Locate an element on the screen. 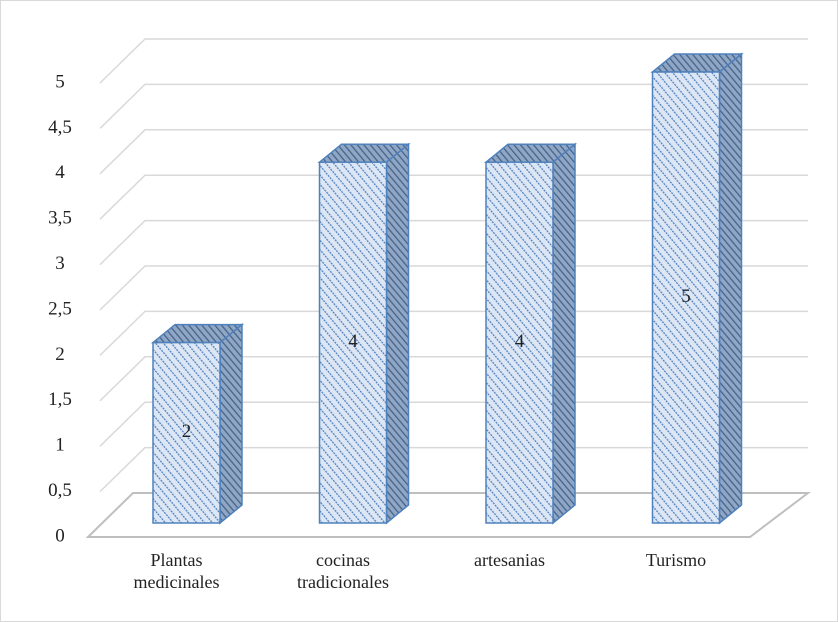 The height and width of the screenshot is (622, 838). y-tick-label: 5 is located at coordinates (60, 81).